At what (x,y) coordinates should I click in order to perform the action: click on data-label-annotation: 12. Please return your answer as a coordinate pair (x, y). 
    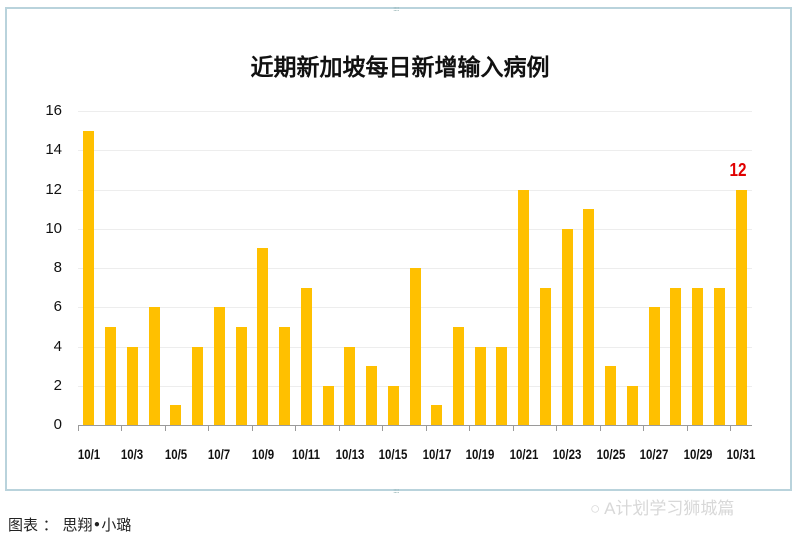
    Looking at the image, I should click on (738, 169).